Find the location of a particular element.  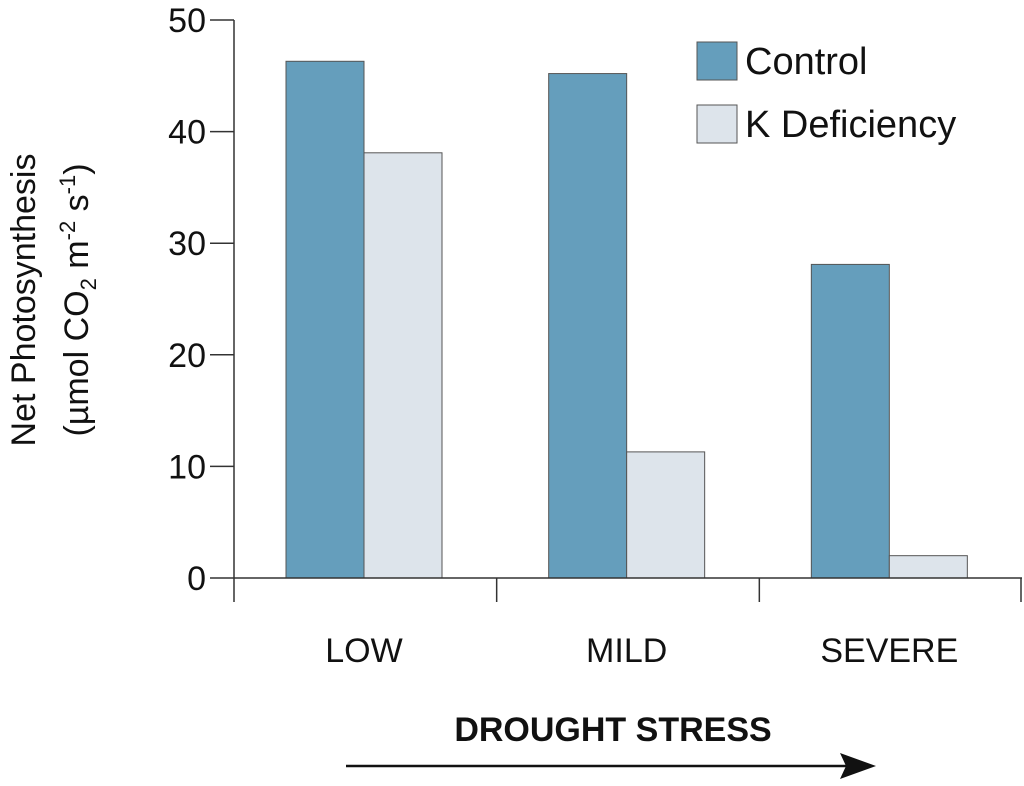

y-title-close: ) is located at coordinates (77, 168).